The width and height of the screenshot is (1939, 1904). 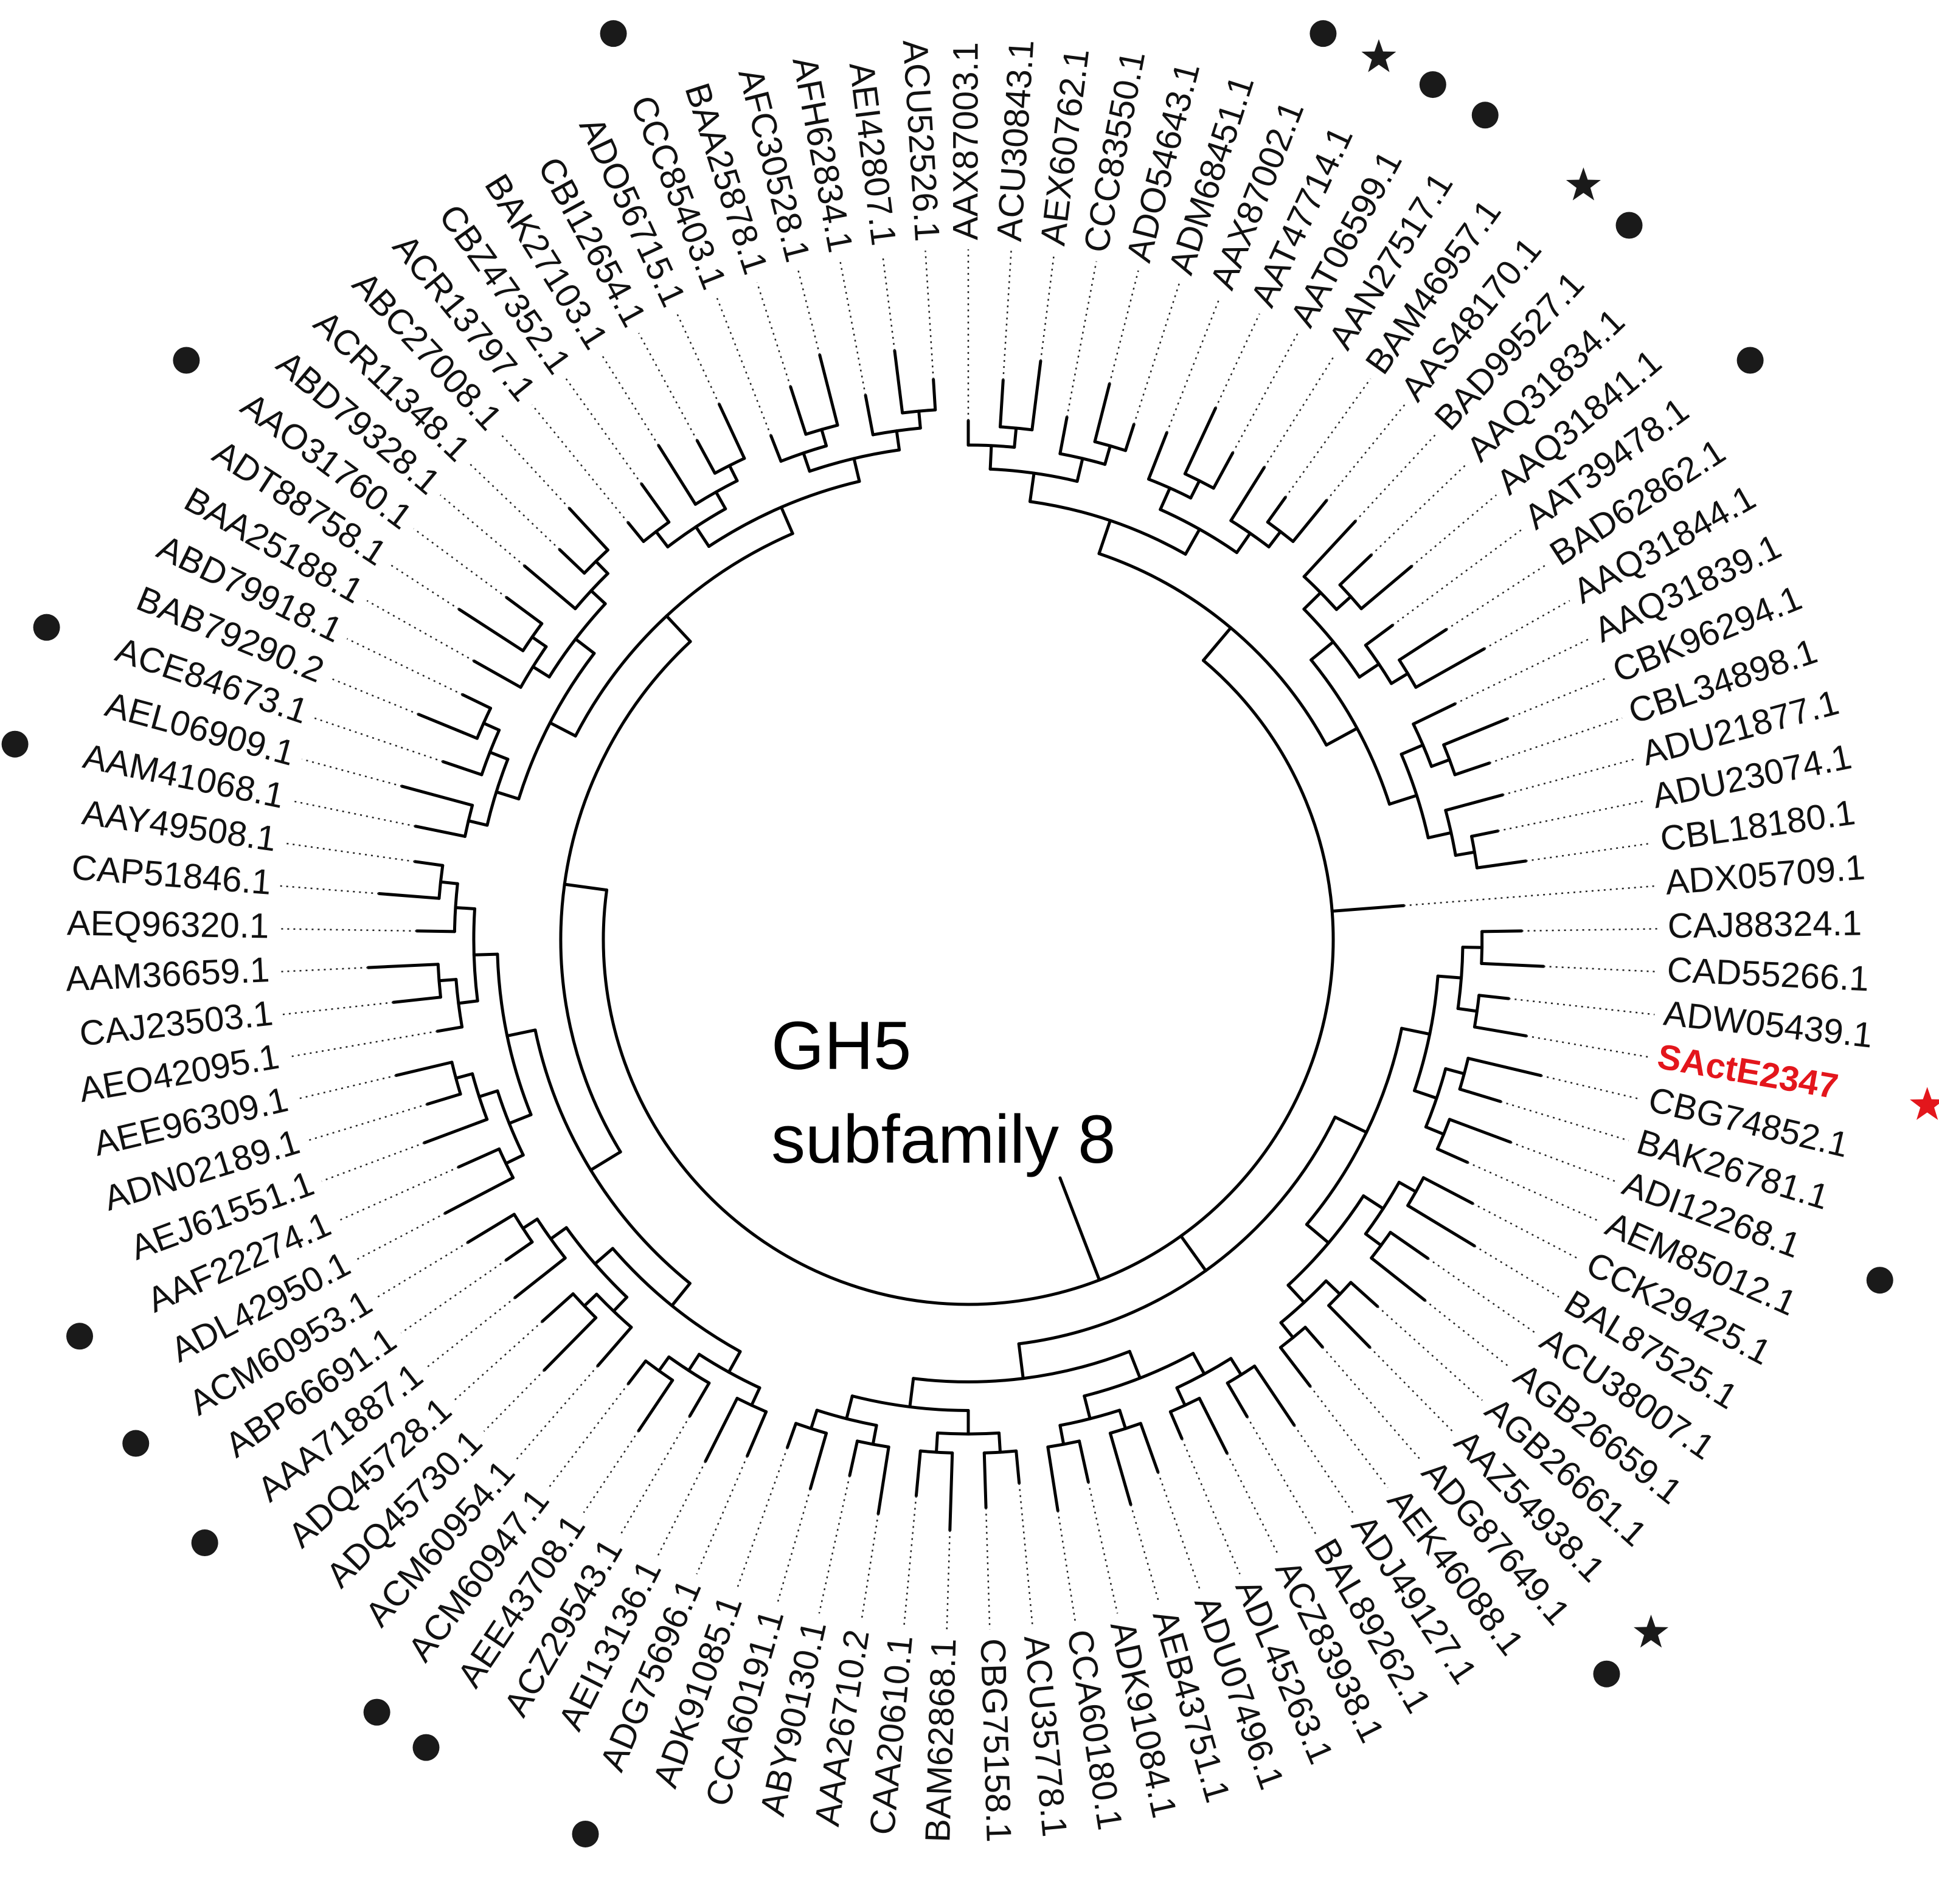 I want to click on leaf-label: CAD55266.1, so click(x=1768, y=974).